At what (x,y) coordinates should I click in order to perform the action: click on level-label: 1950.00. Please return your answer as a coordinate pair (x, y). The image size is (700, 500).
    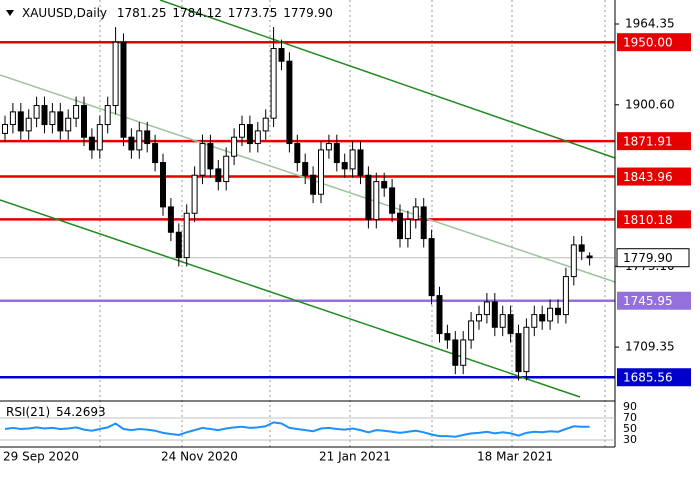
    Looking at the image, I should click on (648, 43).